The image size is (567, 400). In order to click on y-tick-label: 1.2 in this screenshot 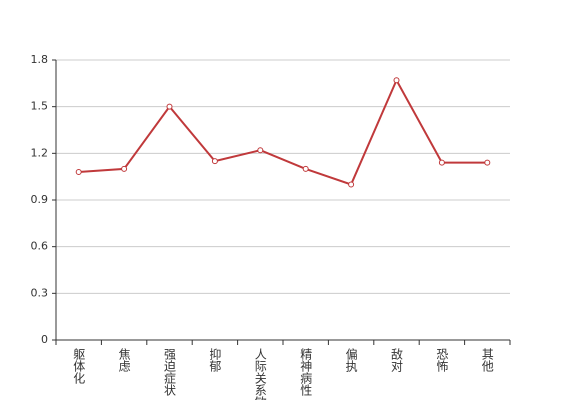, I will do `click(40, 152)`.